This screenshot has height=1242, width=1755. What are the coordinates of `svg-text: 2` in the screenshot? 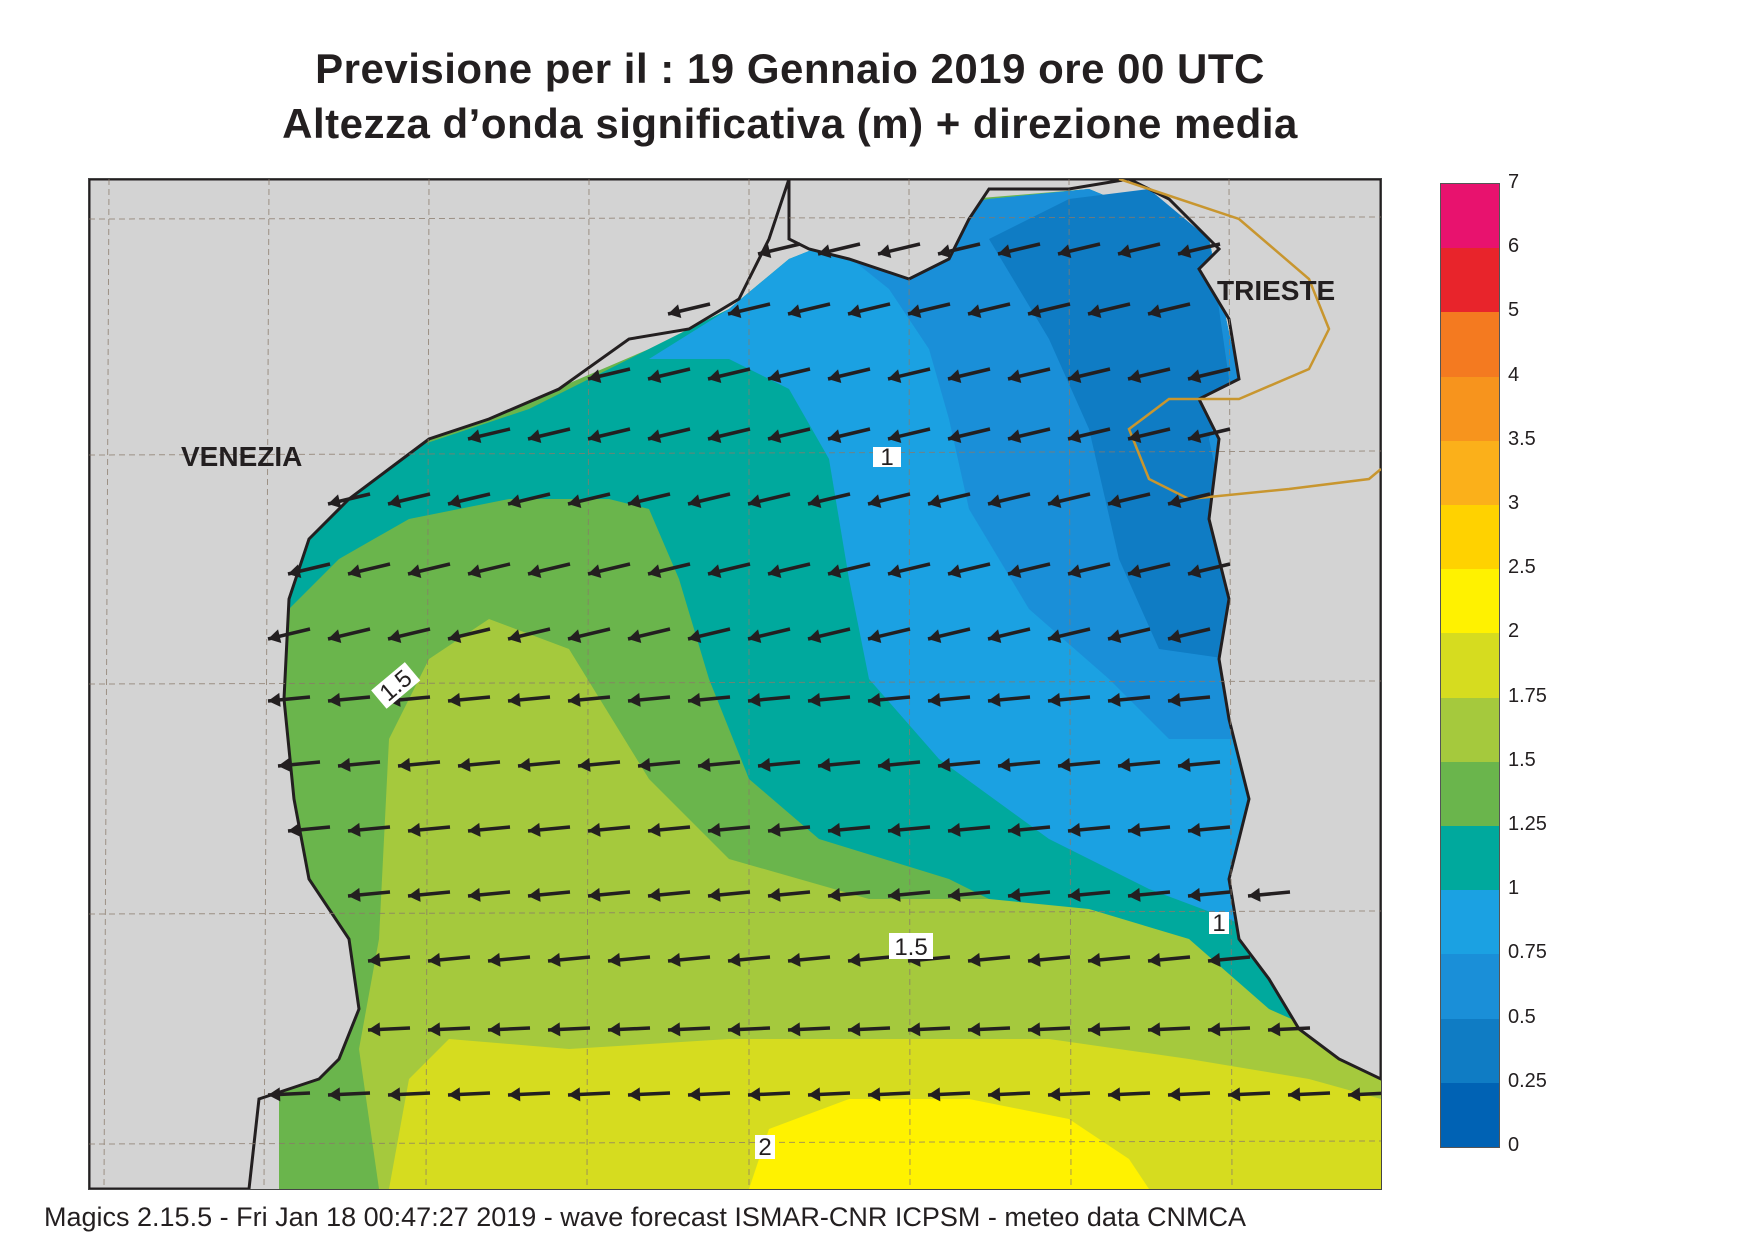 It's located at (764, 1147).